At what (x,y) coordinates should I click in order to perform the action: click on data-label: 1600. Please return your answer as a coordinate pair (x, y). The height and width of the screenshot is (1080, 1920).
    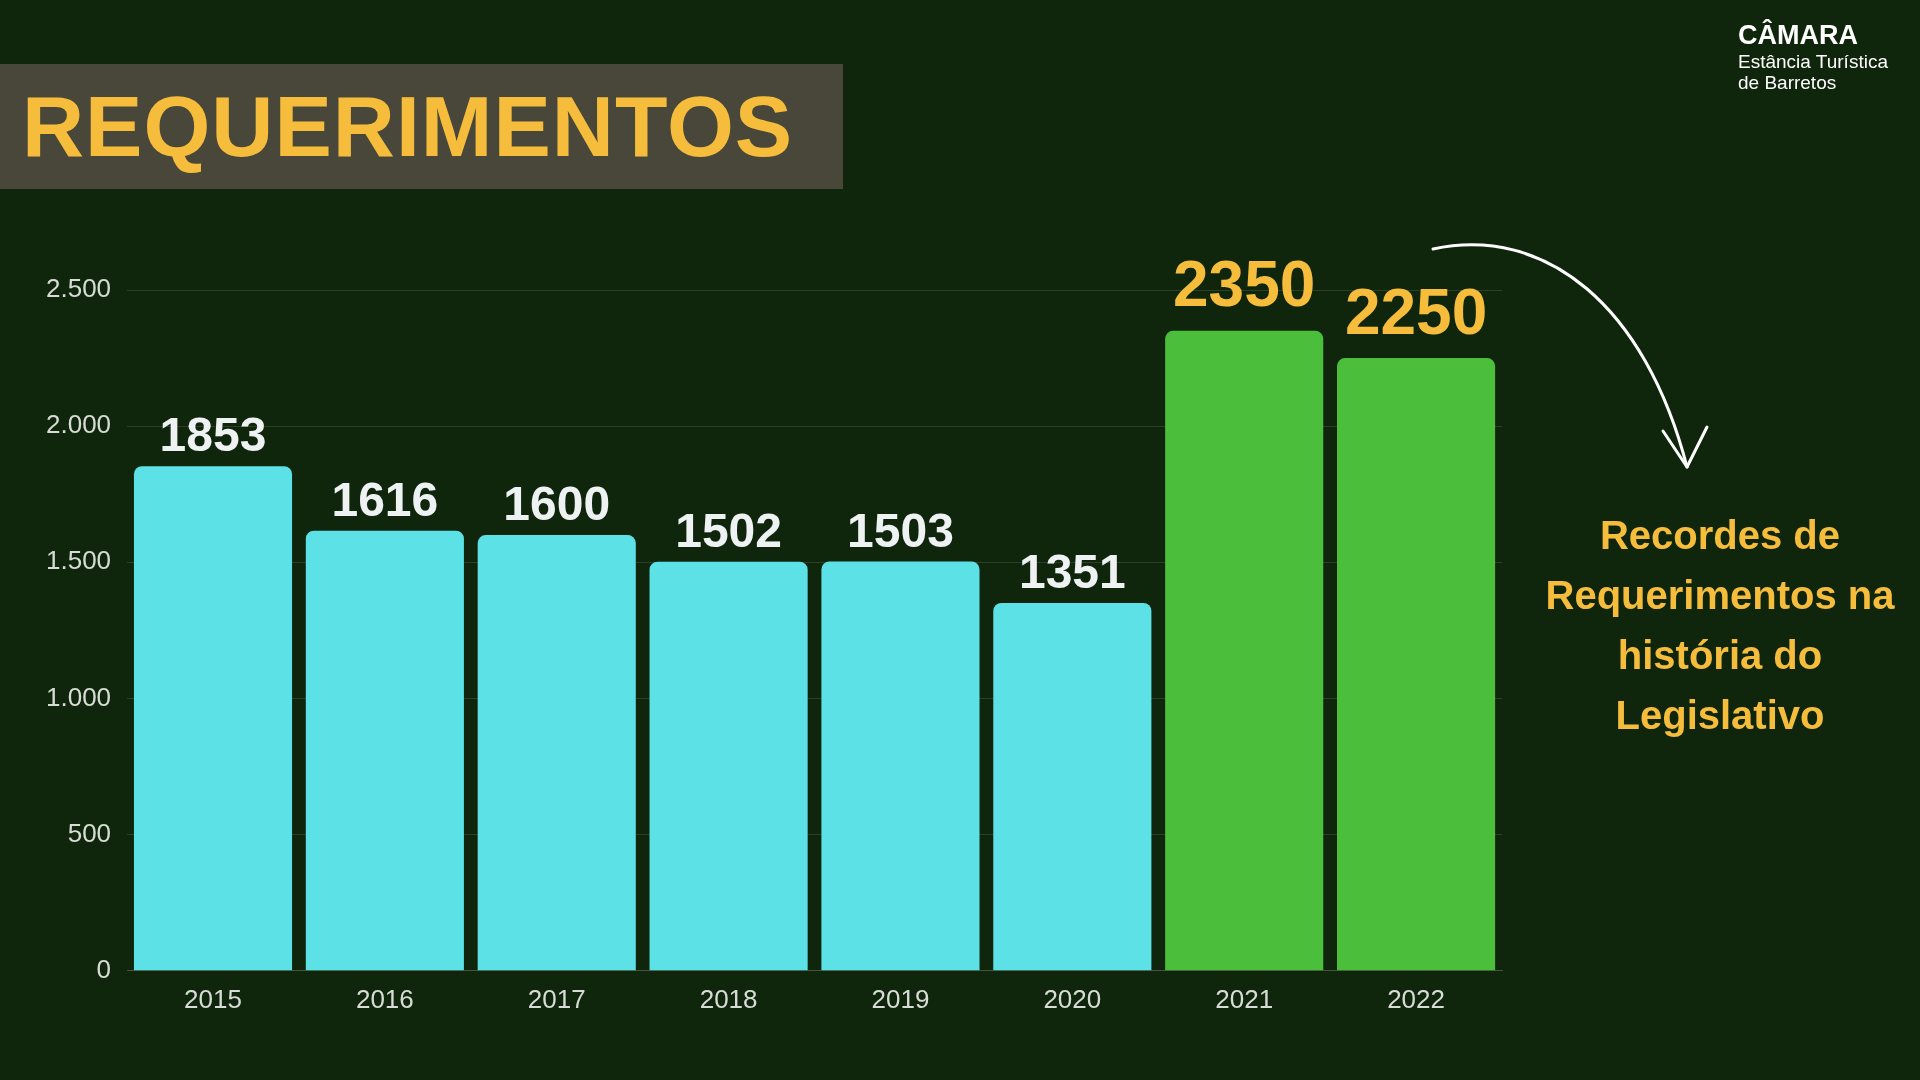
    Looking at the image, I should click on (557, 504).